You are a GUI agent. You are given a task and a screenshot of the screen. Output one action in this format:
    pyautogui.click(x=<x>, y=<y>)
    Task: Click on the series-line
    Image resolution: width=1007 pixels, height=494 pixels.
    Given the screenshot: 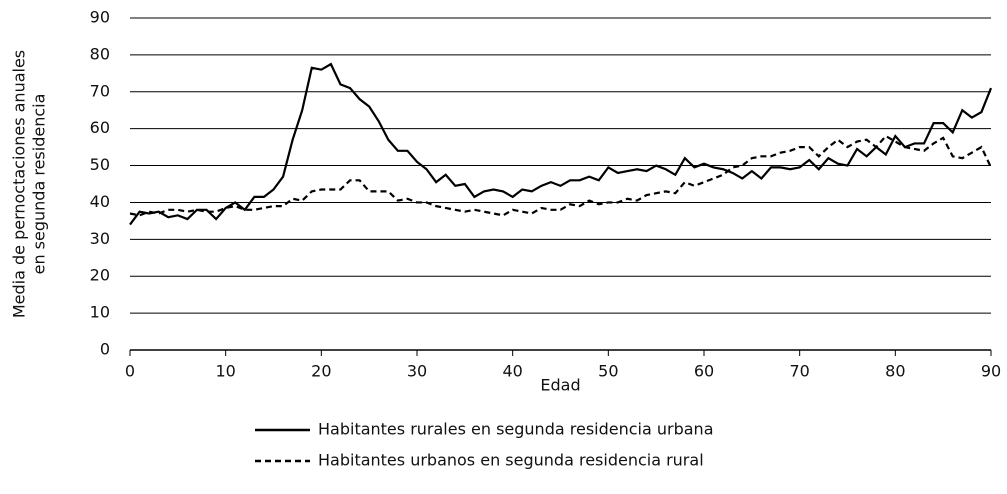 What is the action you would take?
    pyautogui.click(x=560, y=175)
    